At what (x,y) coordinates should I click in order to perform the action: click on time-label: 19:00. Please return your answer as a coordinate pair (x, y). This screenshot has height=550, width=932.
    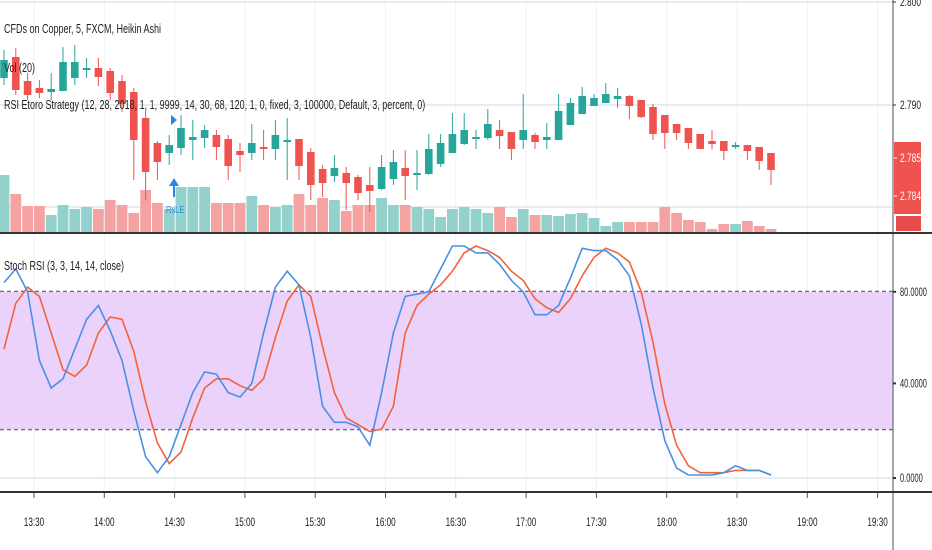
    Looking at the image, I should click on (807, 523).